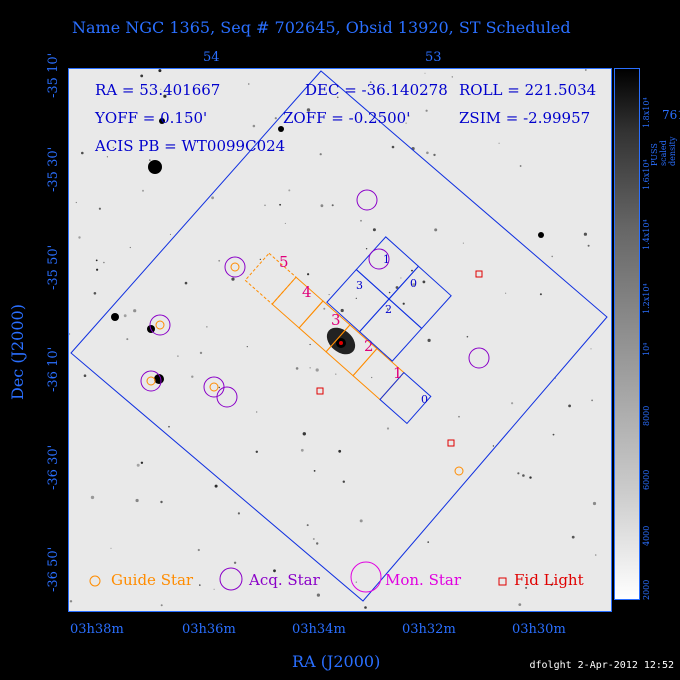 The width and height of the screenshot is (680, 680). What do you see at coordinates (433, 57) in the screenshot?
I see `top-tick-53: 53` at bounding box center [433, 57].